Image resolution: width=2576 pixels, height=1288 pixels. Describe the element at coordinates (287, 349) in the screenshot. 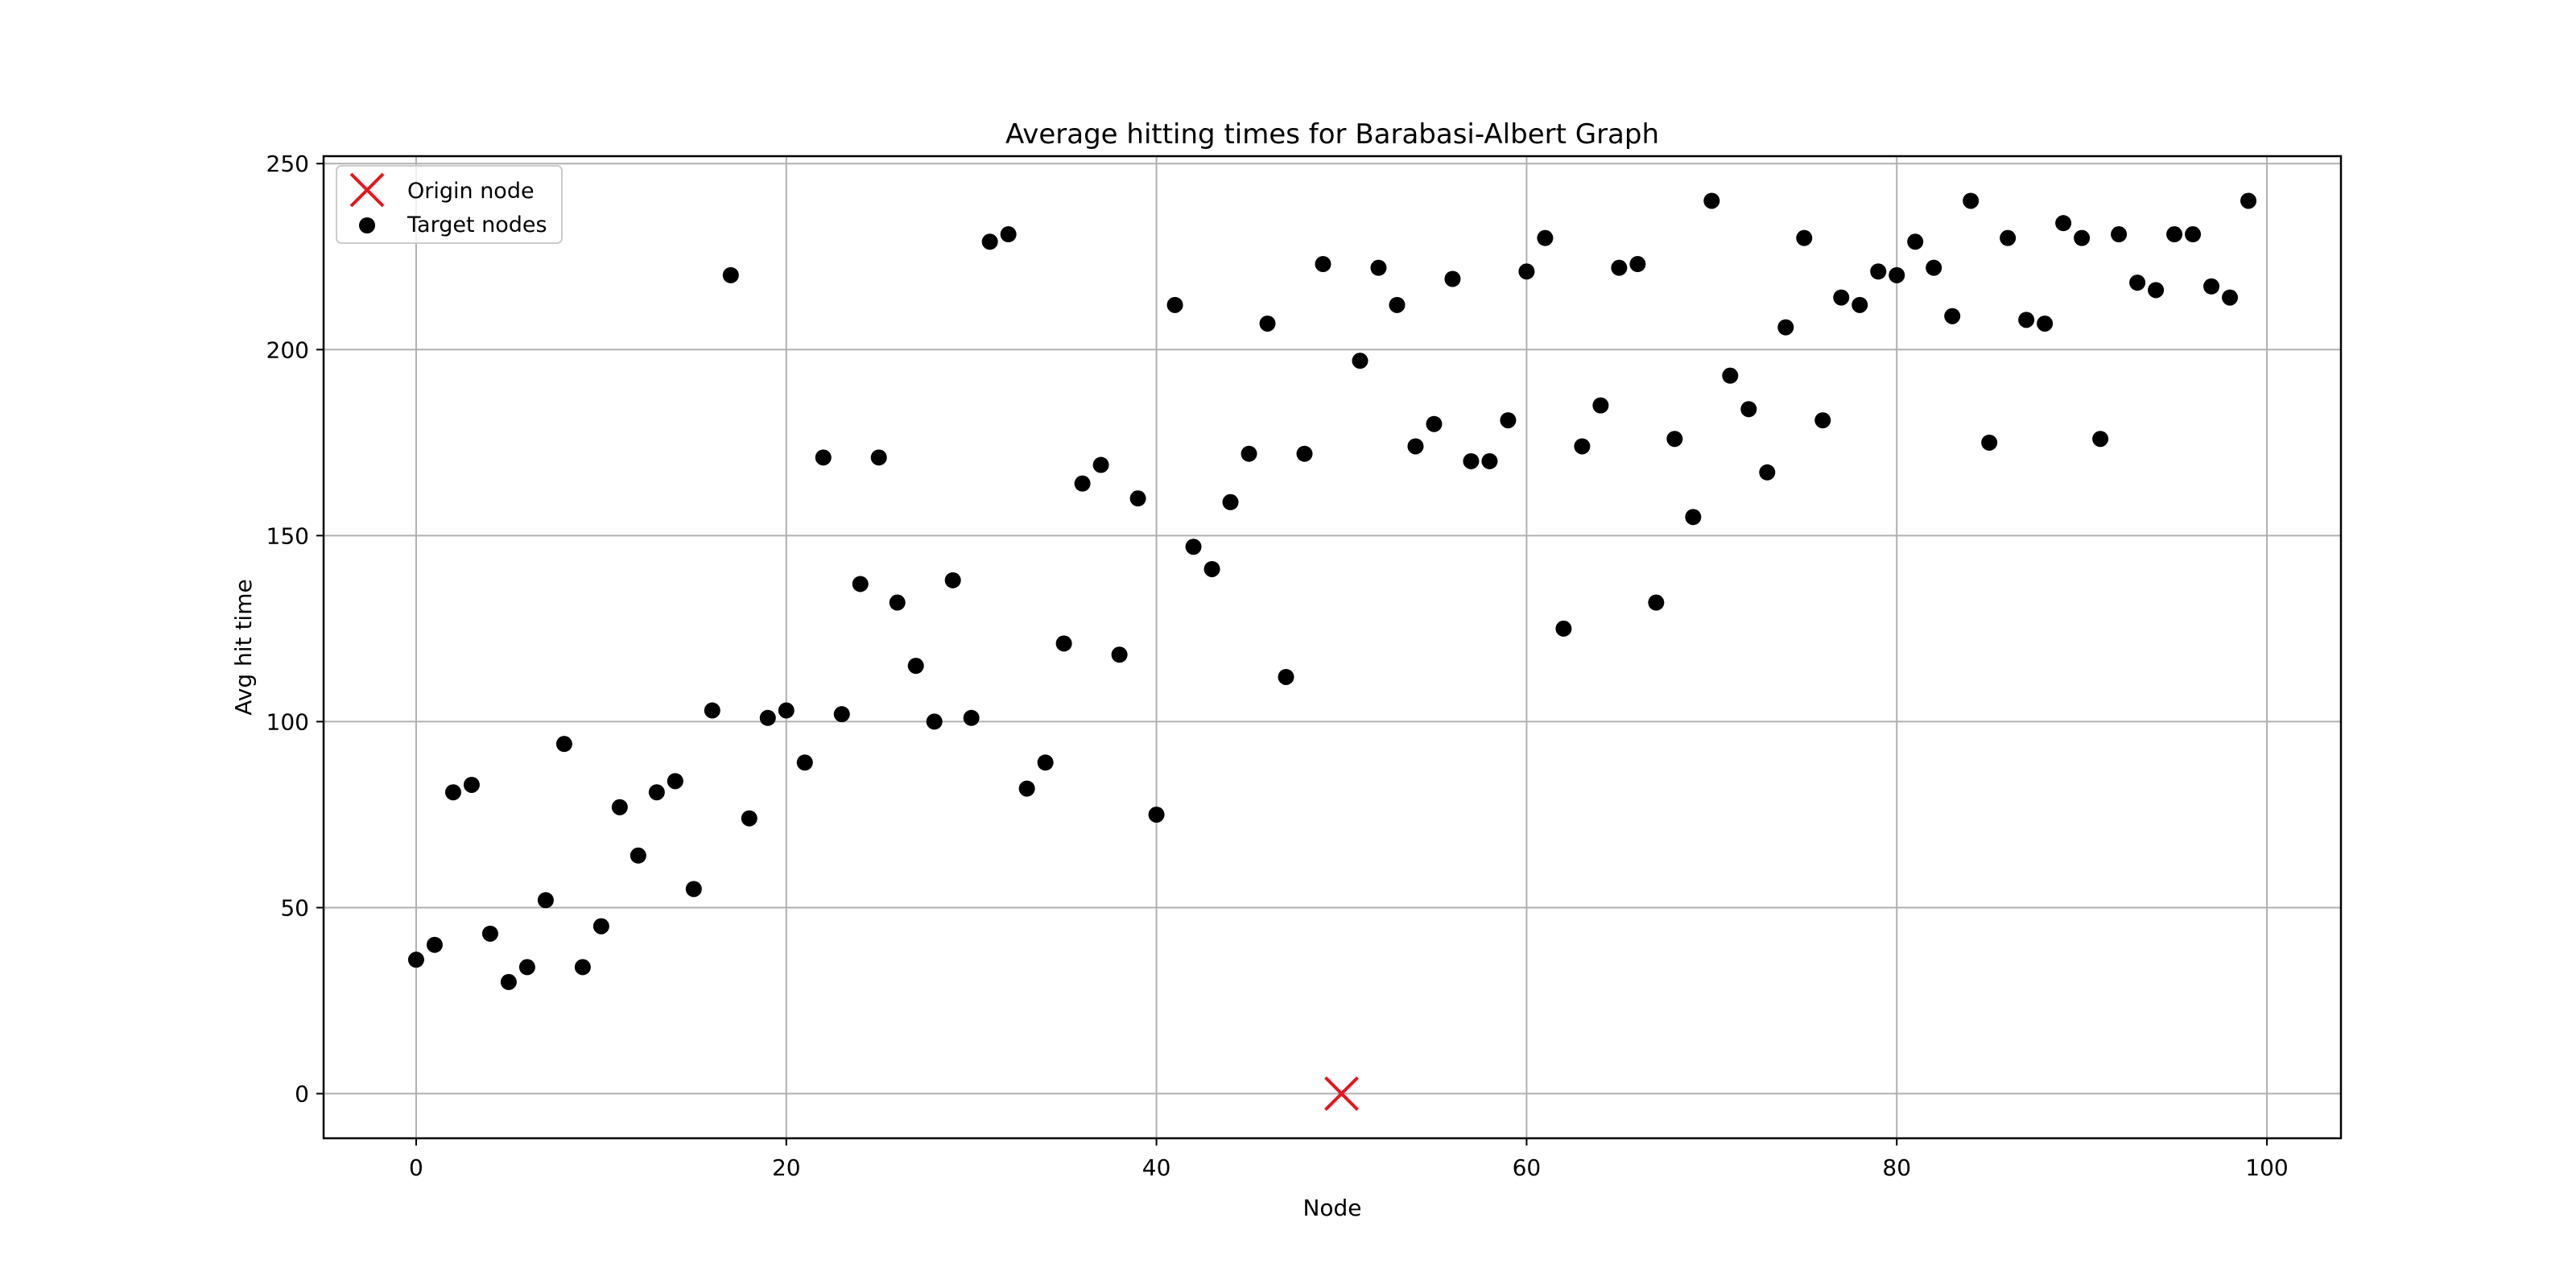

I see `y-tick-label: 200` at that location.